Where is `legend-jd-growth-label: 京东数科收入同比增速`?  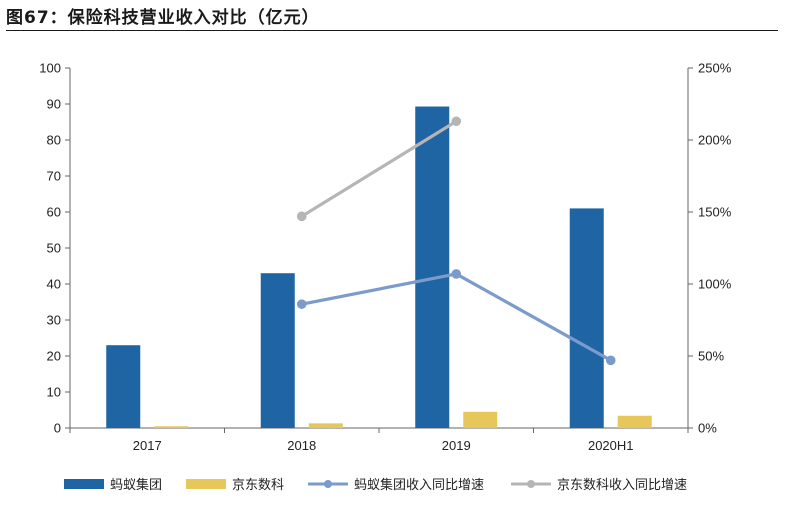
legend-jd-growth-label: 京东数科收入同比增速 is located at coordinates (622, 485).